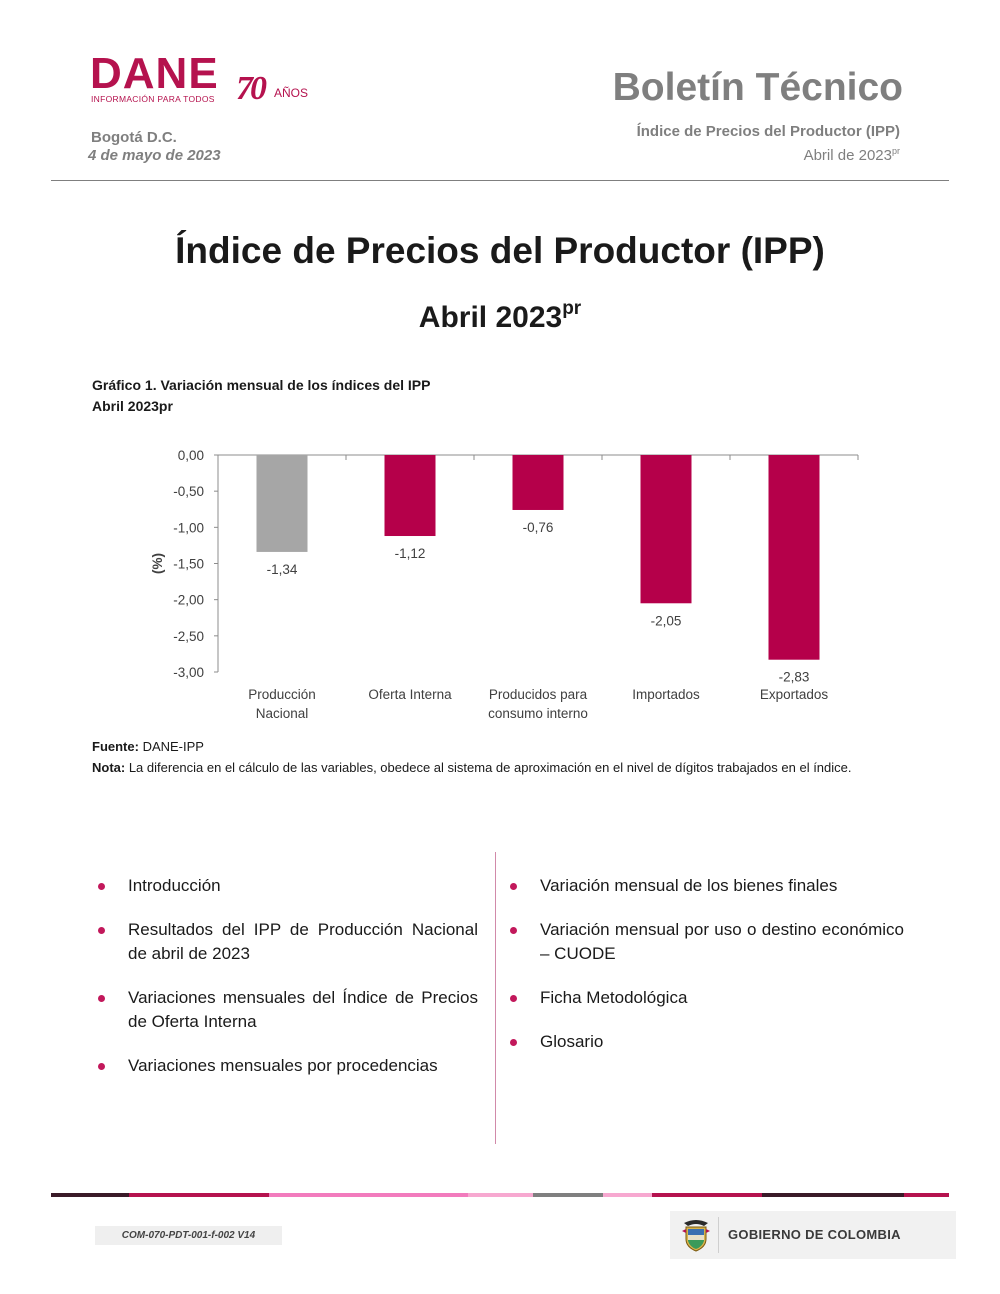 Image resolution: width=1000 pixels, height=1294 pixels. Describe the element at coordinates (288, 886) in the screenshot. I see `contents-item: Introducción` at that location.